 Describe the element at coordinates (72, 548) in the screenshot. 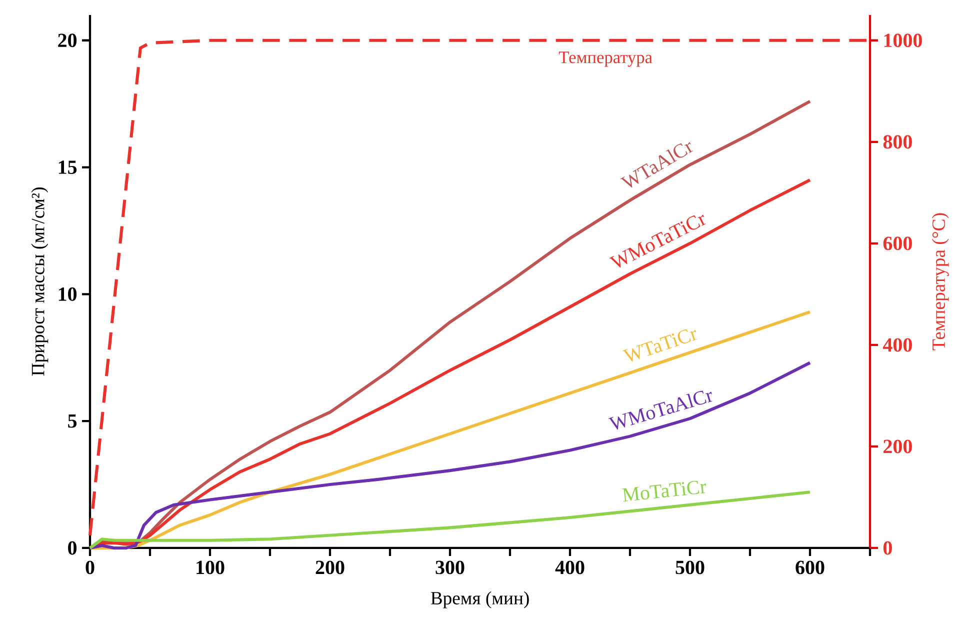

I see `y-tick-label: 0` at that location.